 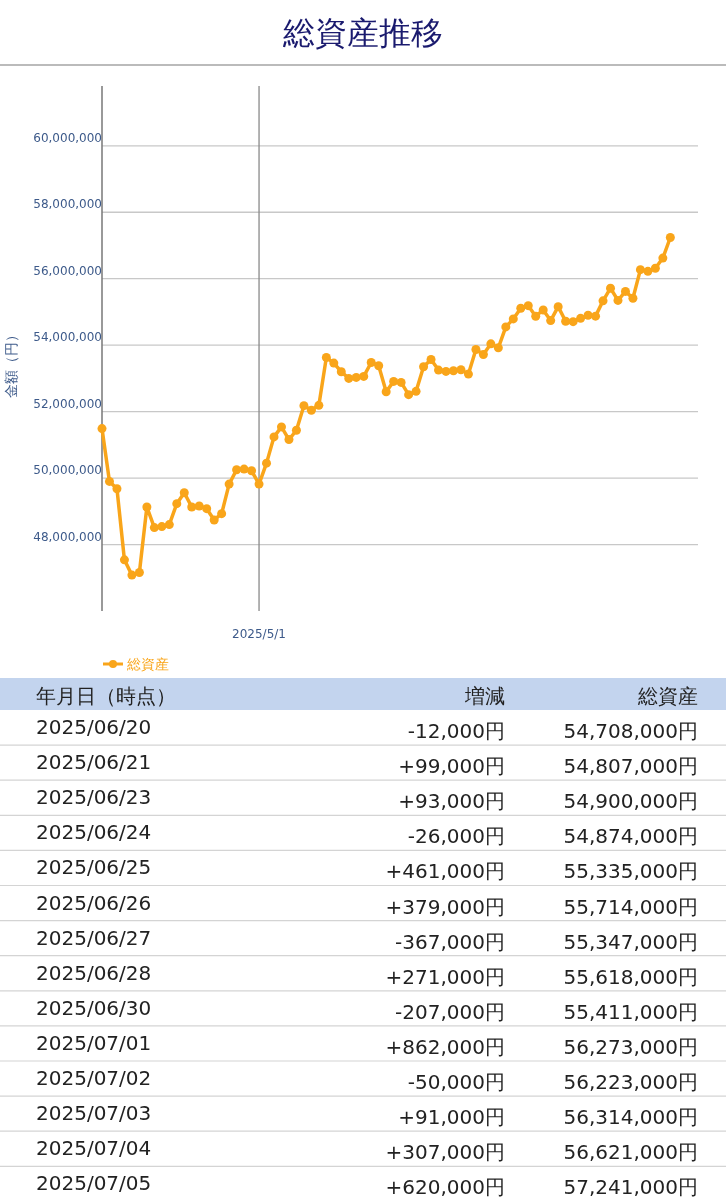 What do you see at coordinates (445, 1152) in the screenshot?
I see `data-label: +307,000円` at bounding box center [445, 1152].